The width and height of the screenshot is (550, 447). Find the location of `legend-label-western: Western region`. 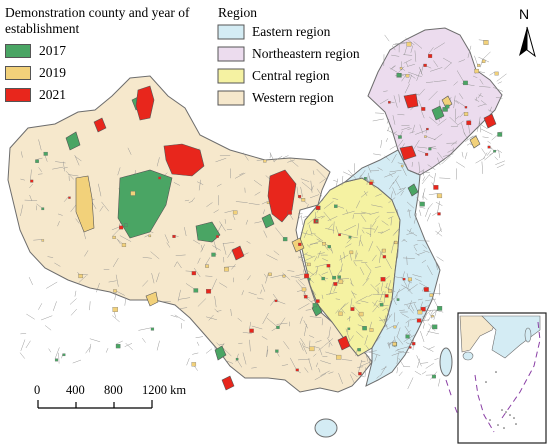

legend-label-western: Western region is located at coordinates (293, 97).